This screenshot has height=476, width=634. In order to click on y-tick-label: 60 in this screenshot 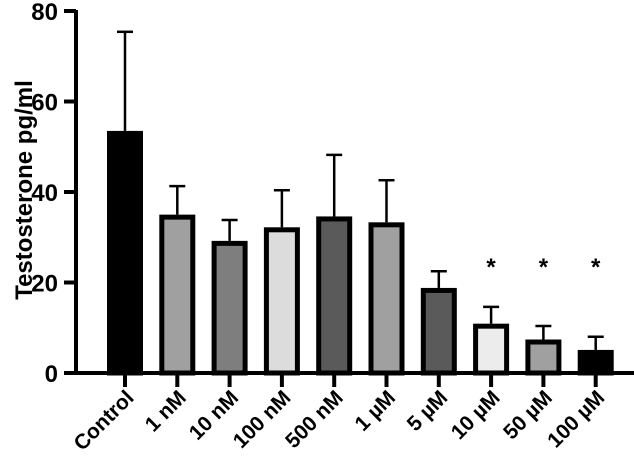, I will do `click(44, 103)`.